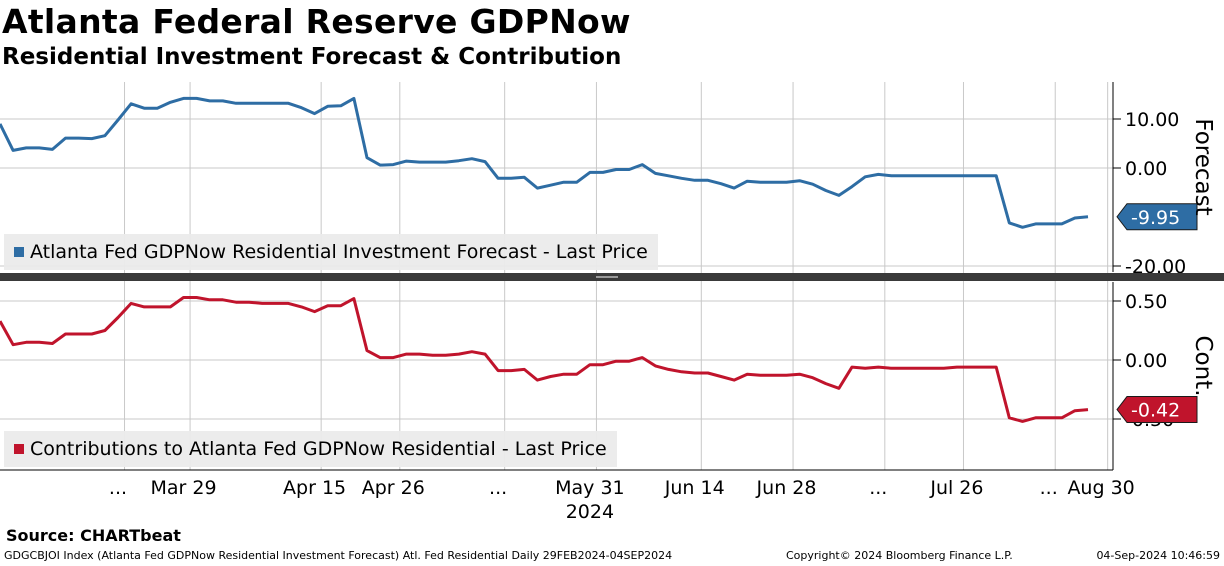  I want to click on legend-swatch-contribution, so click(19, 449).